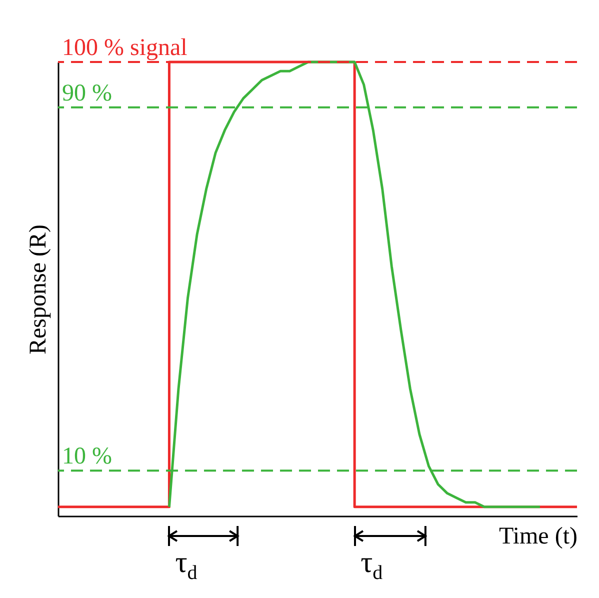 This screenshot has height=598, width=599. Describe the element at coordinates (87, 93) in the screenshot. I see `ref-line-label: 90 %` at that location.